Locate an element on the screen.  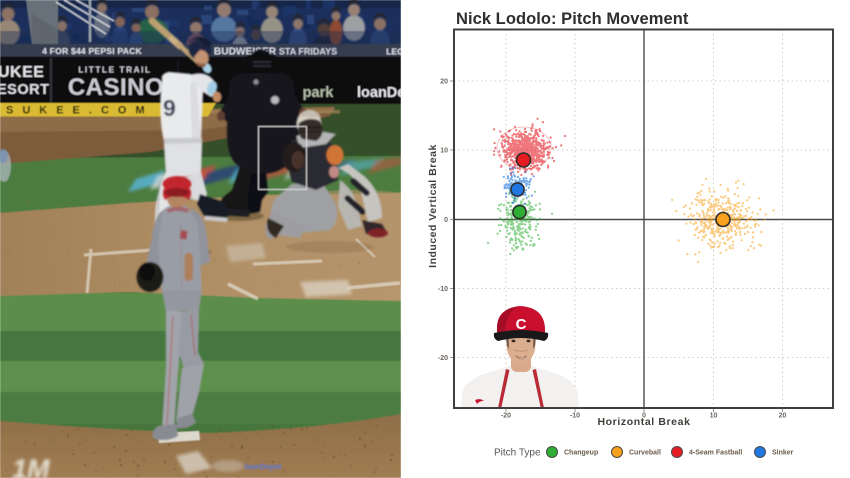
svg-text: SUKEE.COM is located at coordinates (80, 111).